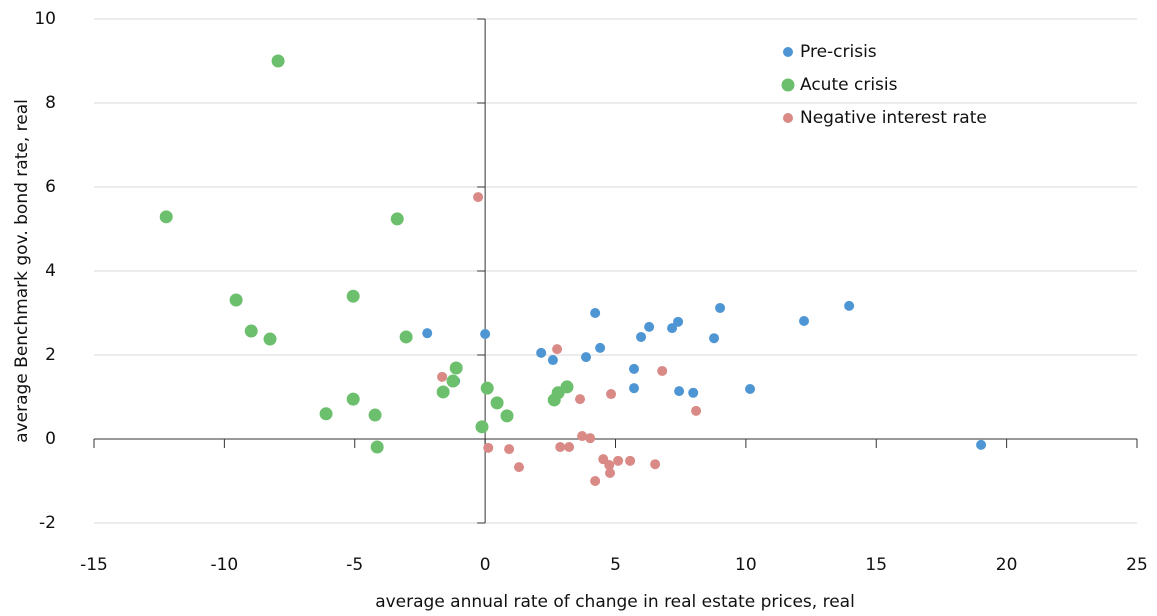  Describe the element at coordinates (45, 19) in the screenshot. I see `y-tick-label: 10` at that location.